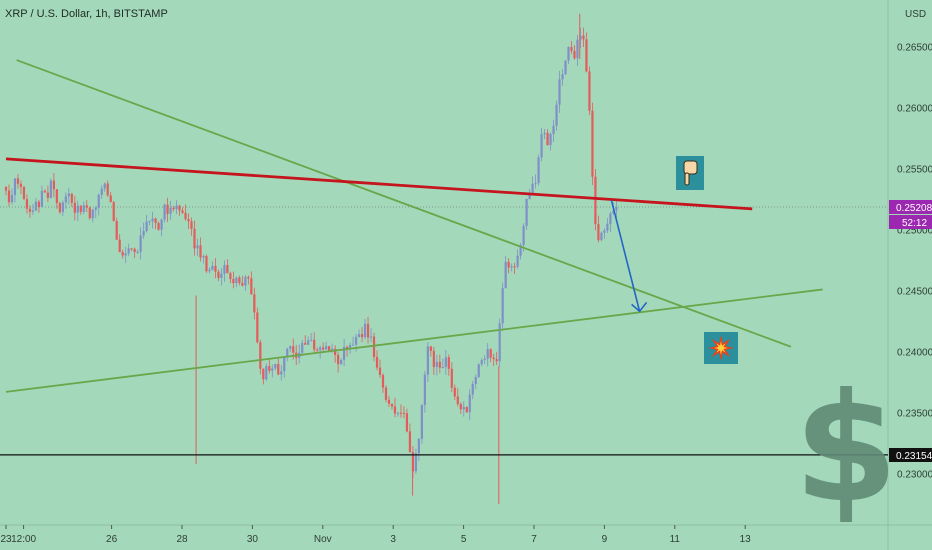  I want to click on collision-burst-inner, so click(721, 348).